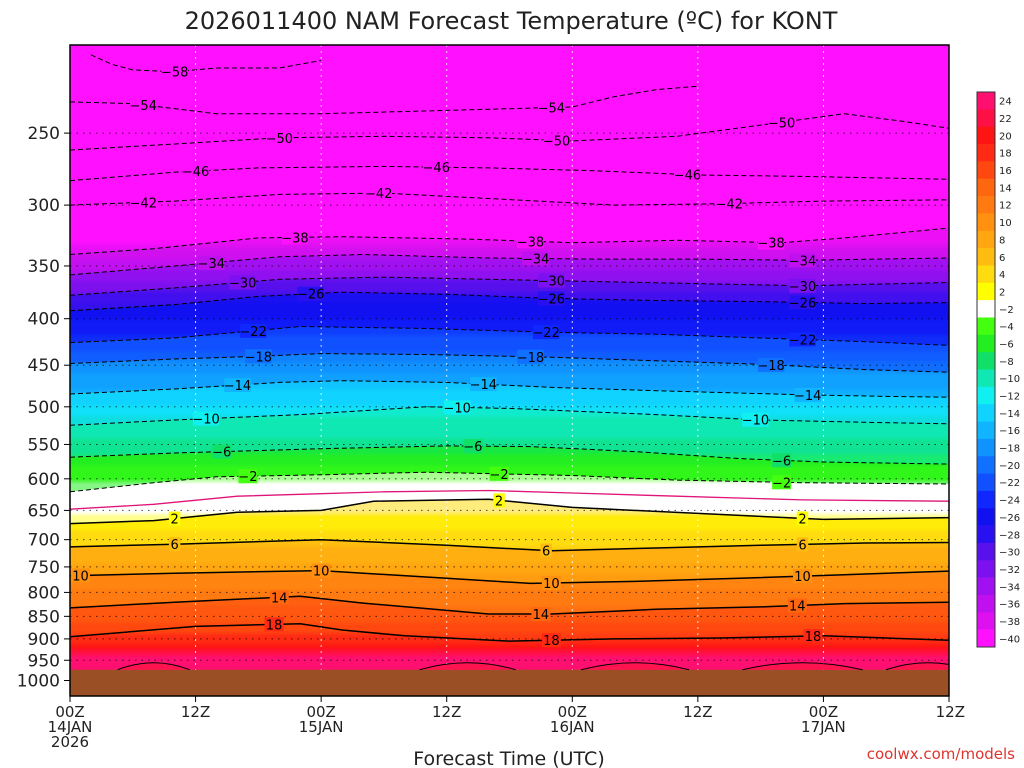  Describe the element at coordinates (1002, 258) in the screenshot. I see `colorbar-label: 6` at that location.